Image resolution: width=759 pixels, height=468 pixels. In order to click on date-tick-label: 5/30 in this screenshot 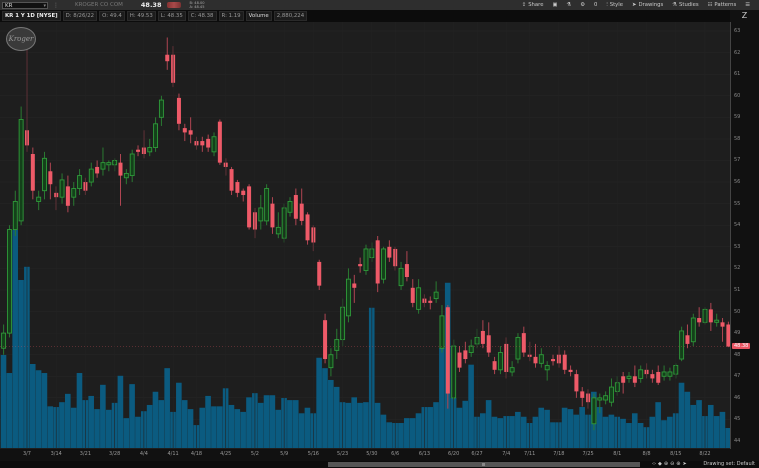, I will do `click(372, 454)`.